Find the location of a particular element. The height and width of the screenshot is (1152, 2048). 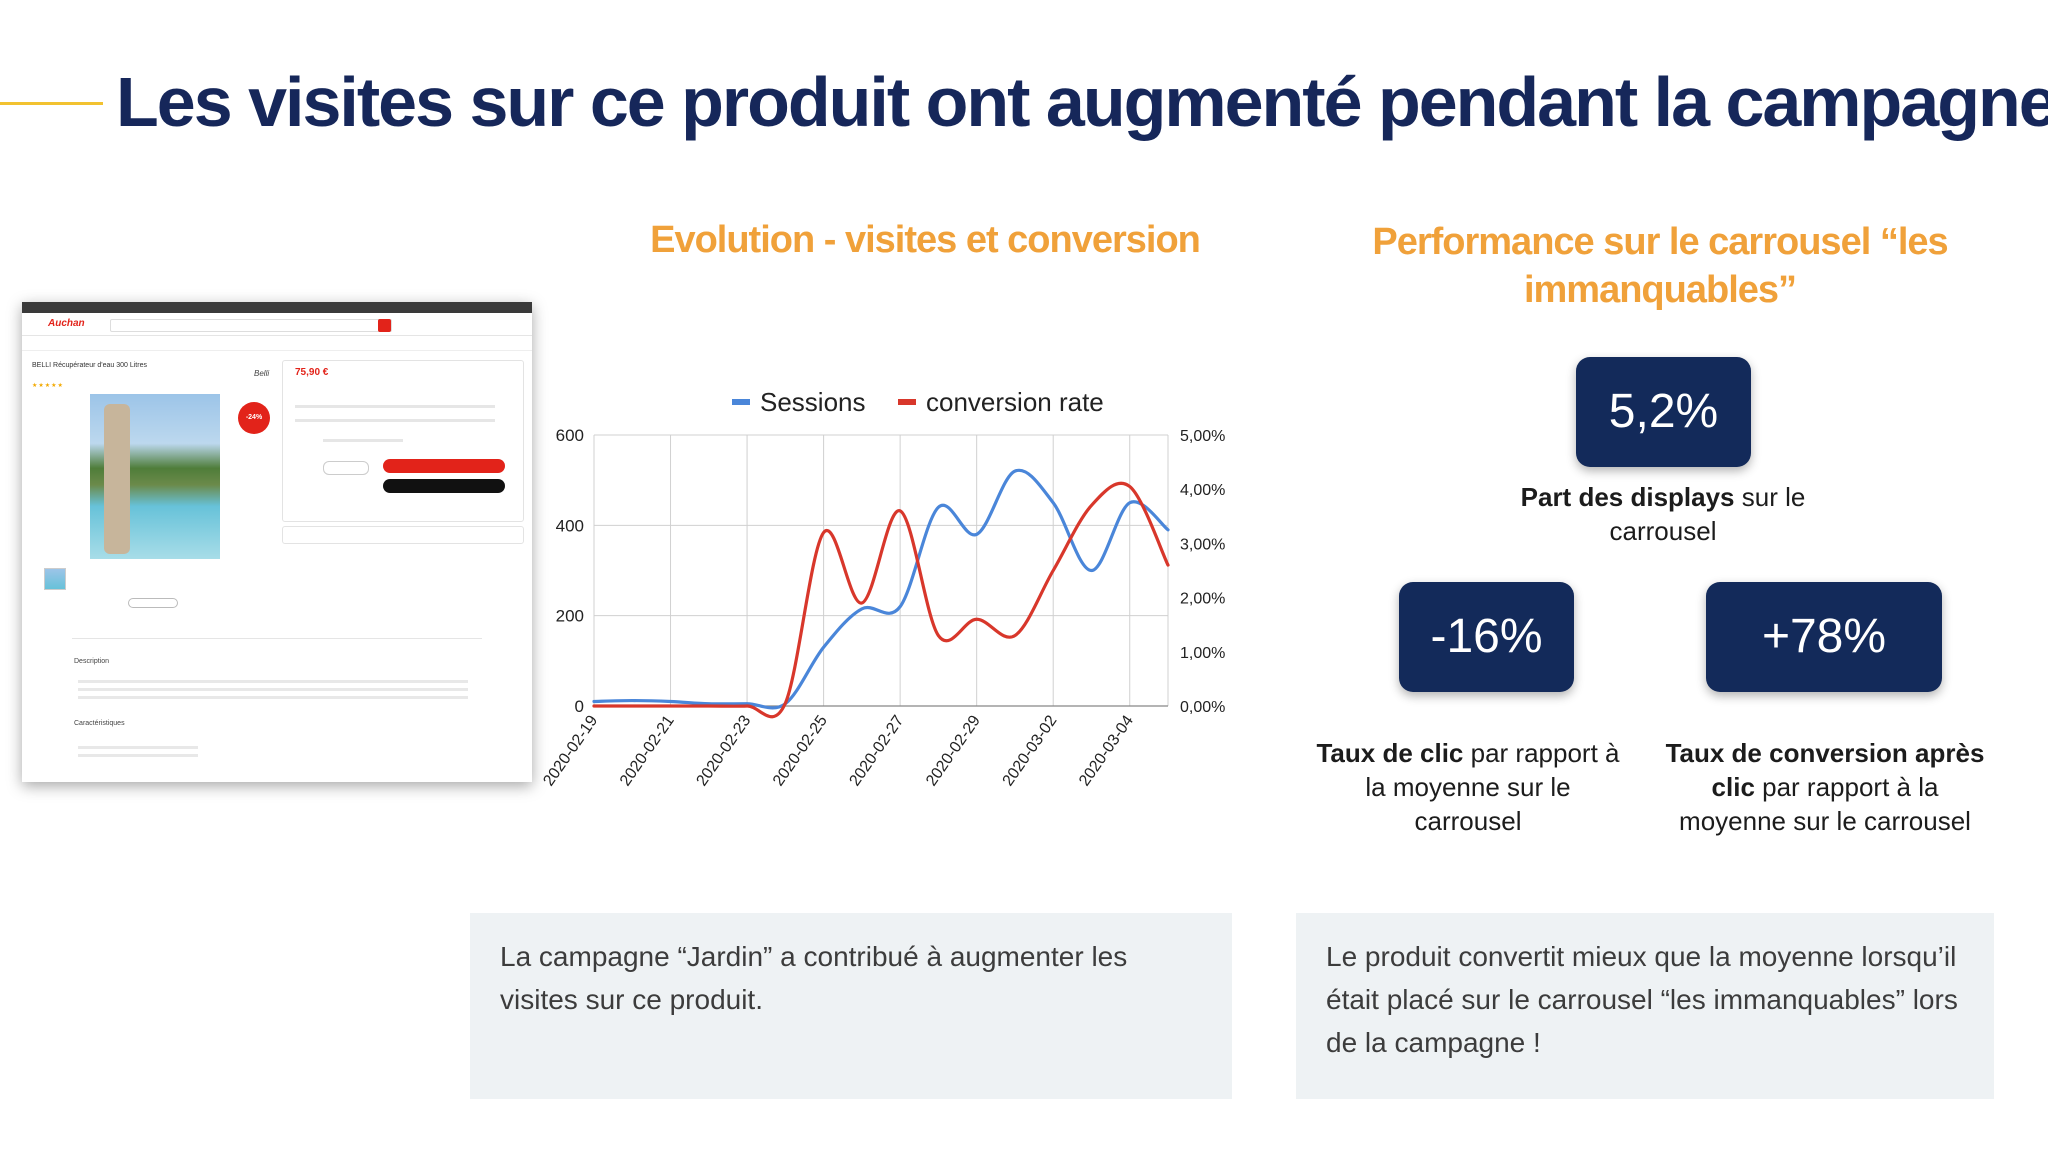

mock-thumbnail is located at coordinates (55, 579).